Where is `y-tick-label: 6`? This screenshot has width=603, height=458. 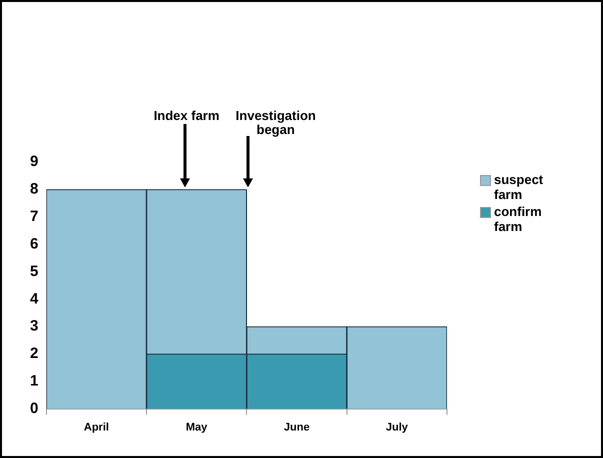 y-tick-label: 6 is located at coordinates (34, 243).